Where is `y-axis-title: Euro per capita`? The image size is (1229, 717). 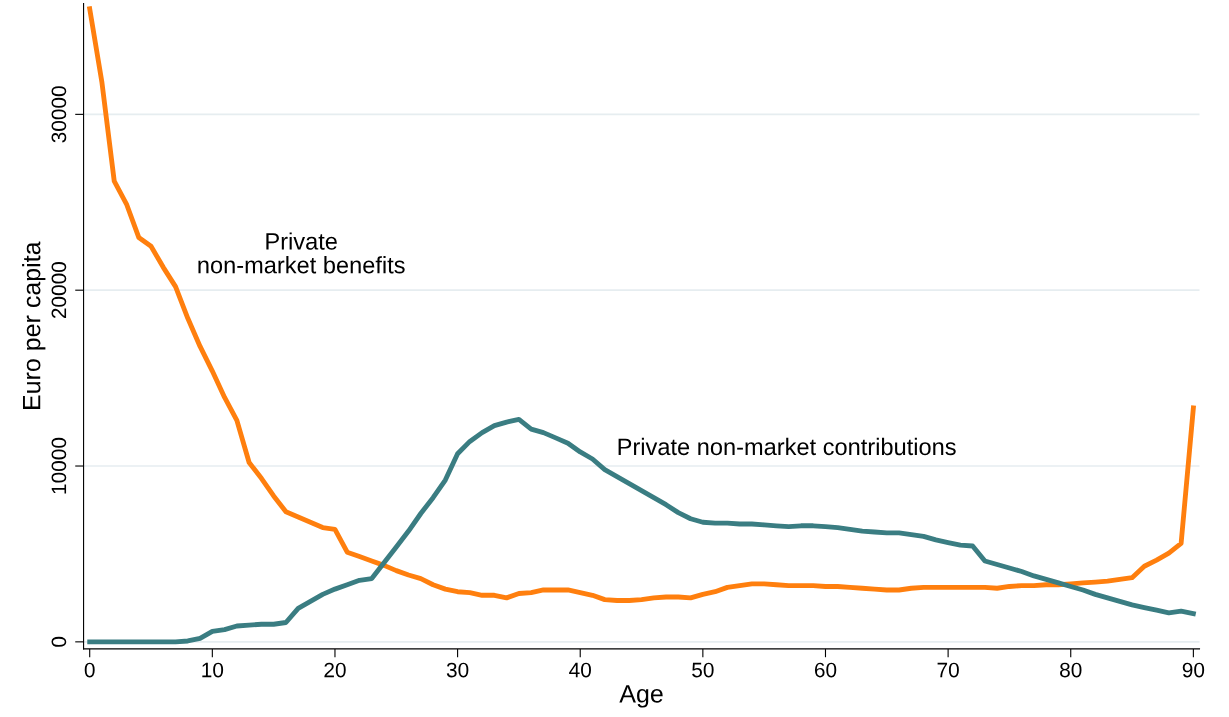
y-axis-title: Euro per capita is located at coordinates (34, 325).